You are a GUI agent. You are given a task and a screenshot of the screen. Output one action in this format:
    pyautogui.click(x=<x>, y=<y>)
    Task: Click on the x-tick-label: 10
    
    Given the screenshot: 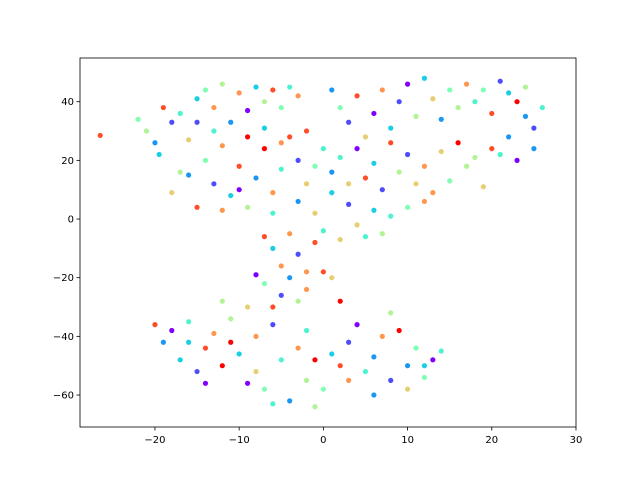 What is the action you would take?
    pyautogui.click(x=407, y=440)
    